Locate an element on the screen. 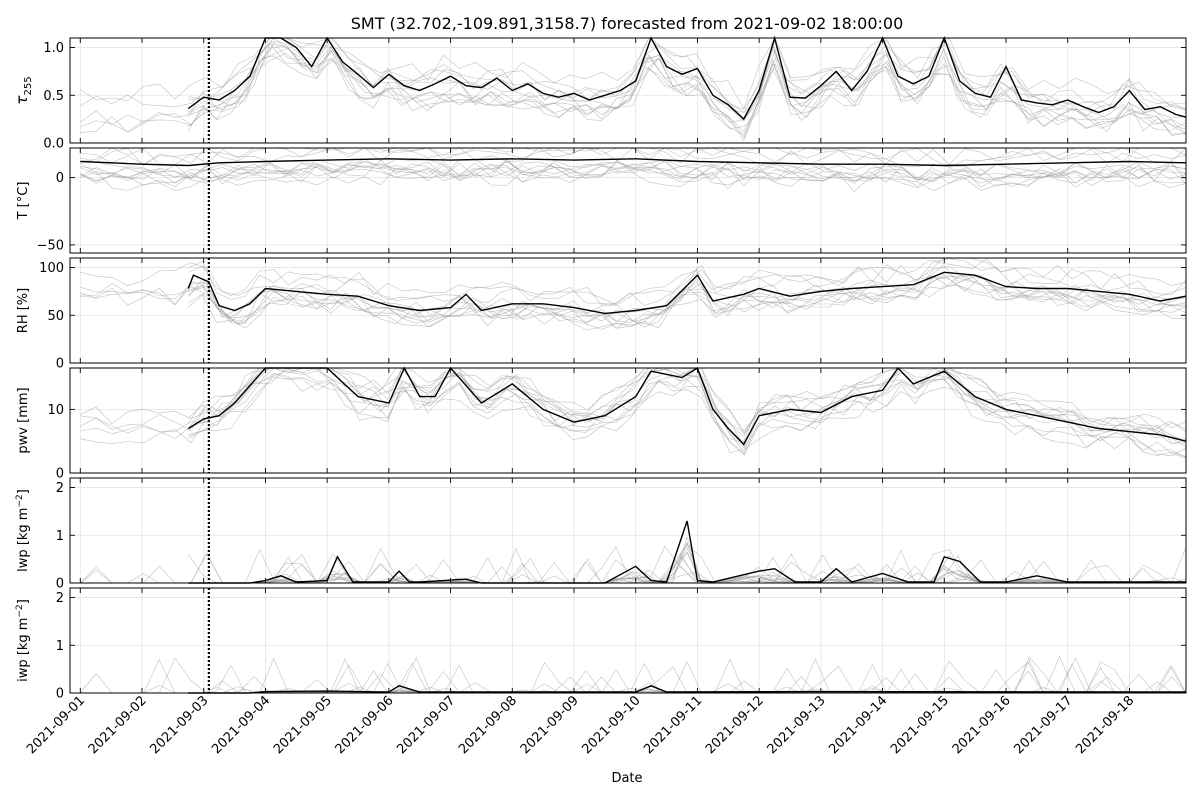  x-tick-label: 2021-09-11 is located at coordinates (673, 725).